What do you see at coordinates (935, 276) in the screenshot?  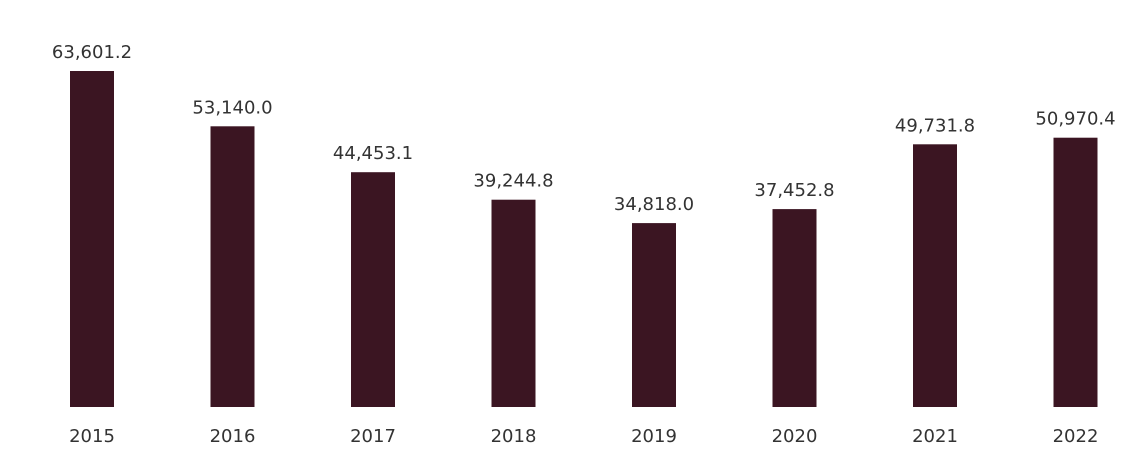 I see `bar-2021` at bounding box center [935, 276].